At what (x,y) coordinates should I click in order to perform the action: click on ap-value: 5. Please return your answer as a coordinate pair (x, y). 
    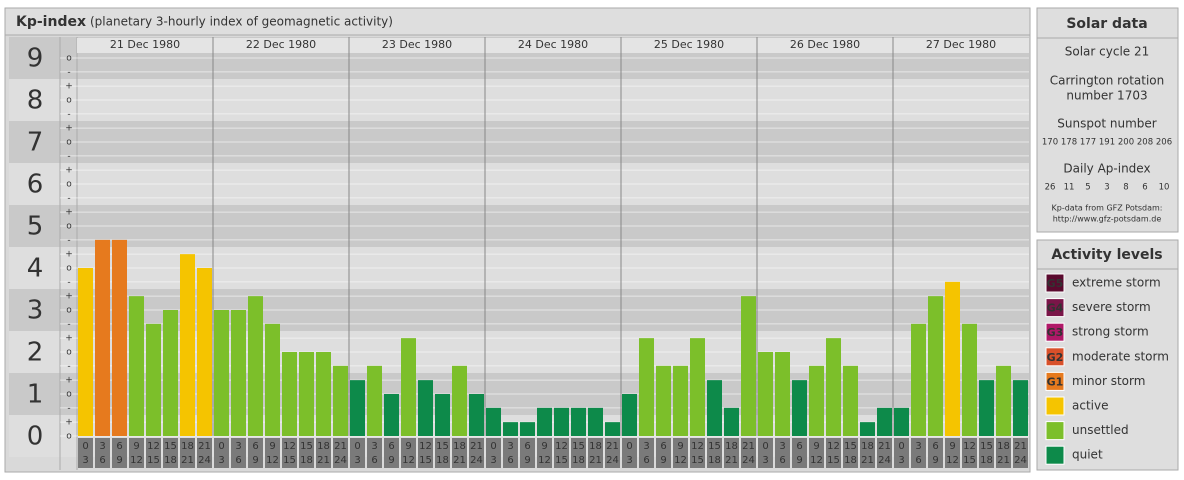
    Looking at the image, I should click on (1087, 188).